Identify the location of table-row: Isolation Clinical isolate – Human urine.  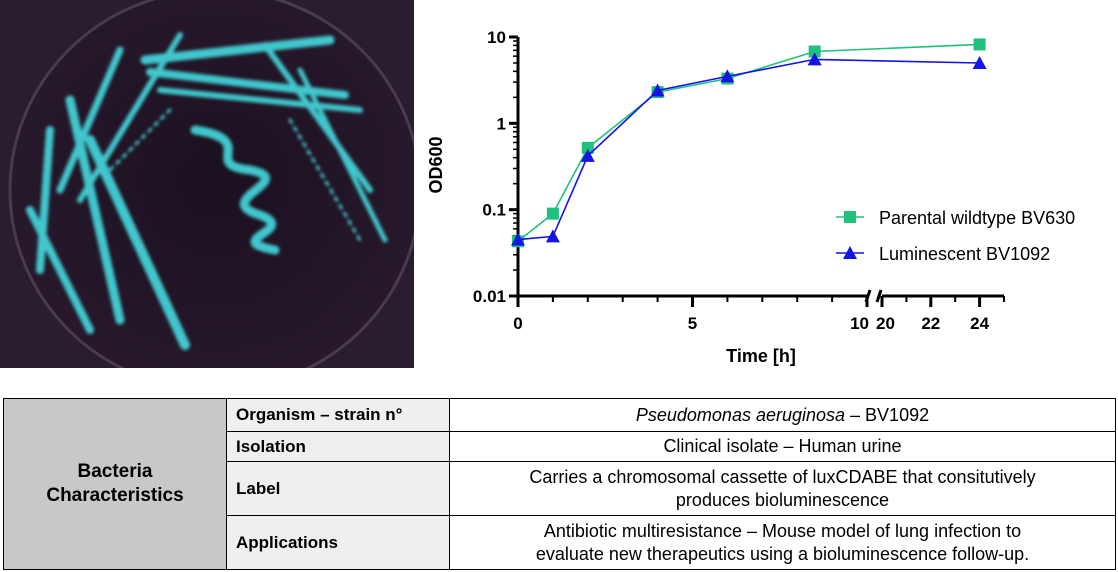
(560, 446).